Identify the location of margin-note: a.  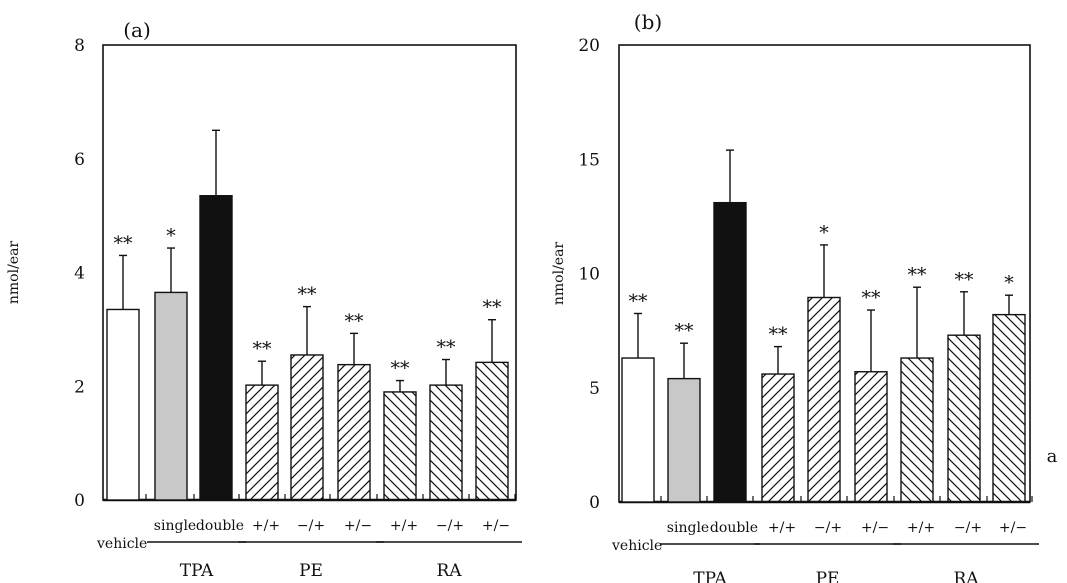
(1052, 456).